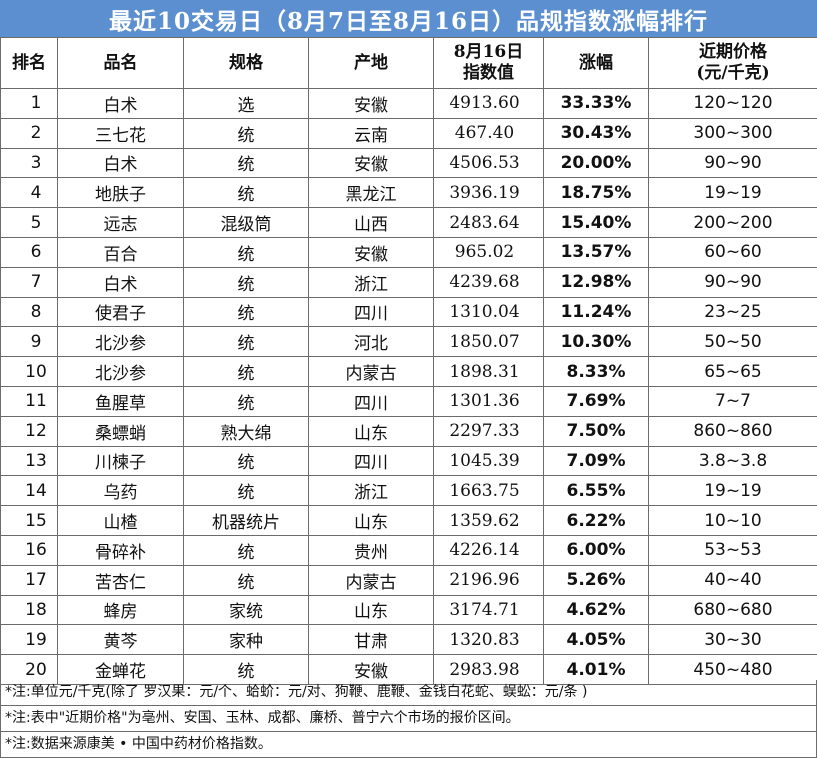 Image resolution: width=817 pixels, height=758 pixels. I want to click on cell-name: 鱼腥草, so click(120, 401).